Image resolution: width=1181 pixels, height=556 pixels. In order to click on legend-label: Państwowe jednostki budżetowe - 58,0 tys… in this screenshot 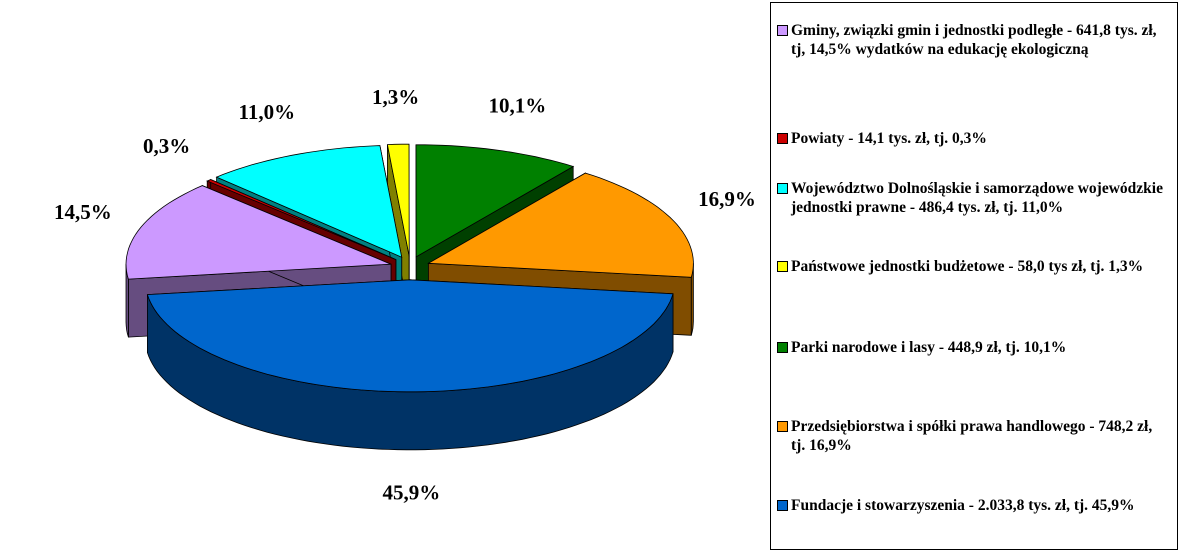, I will do `click(967, 266)`.